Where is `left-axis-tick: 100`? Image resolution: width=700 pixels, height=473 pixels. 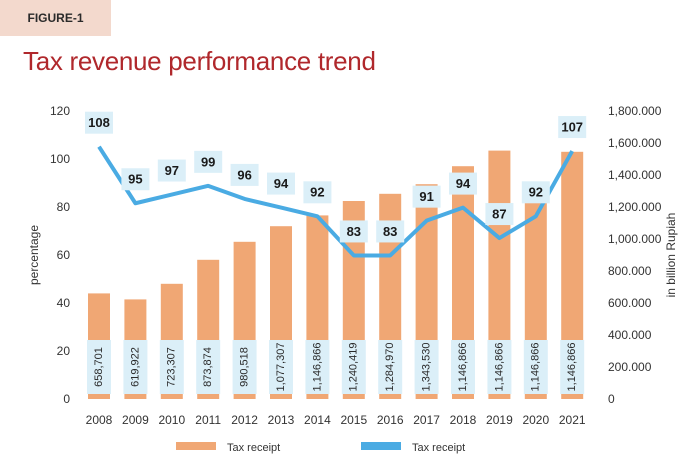 left-axis-tick: 100 is located at coordinates (60, 159).